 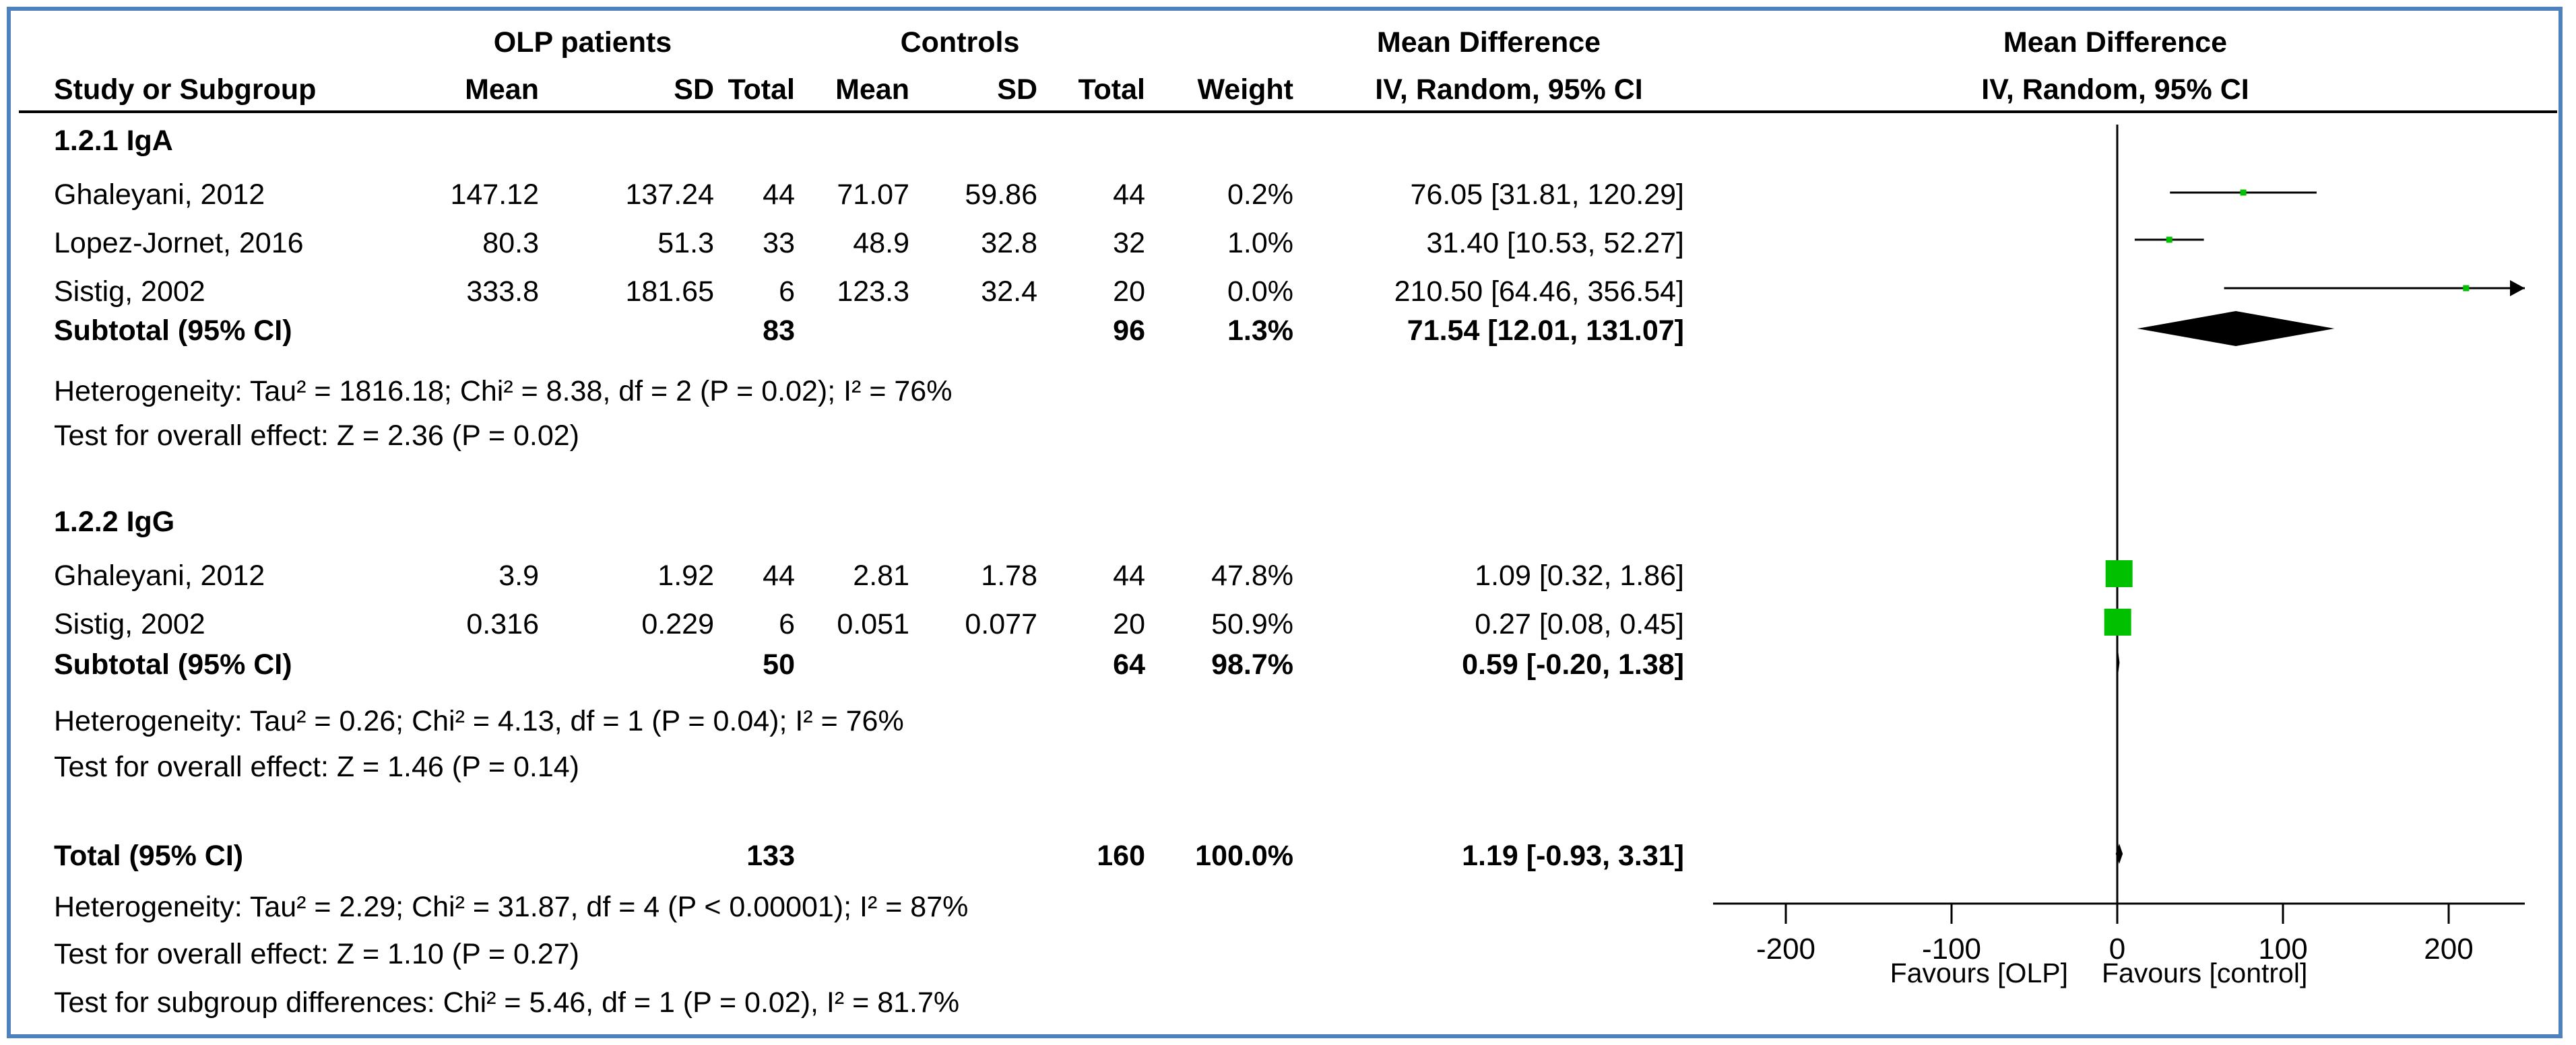 What do you see at coordinates (1111, 89) in the screenshot?
I see `header-total2: Total` at bounding box center [1111, 89].